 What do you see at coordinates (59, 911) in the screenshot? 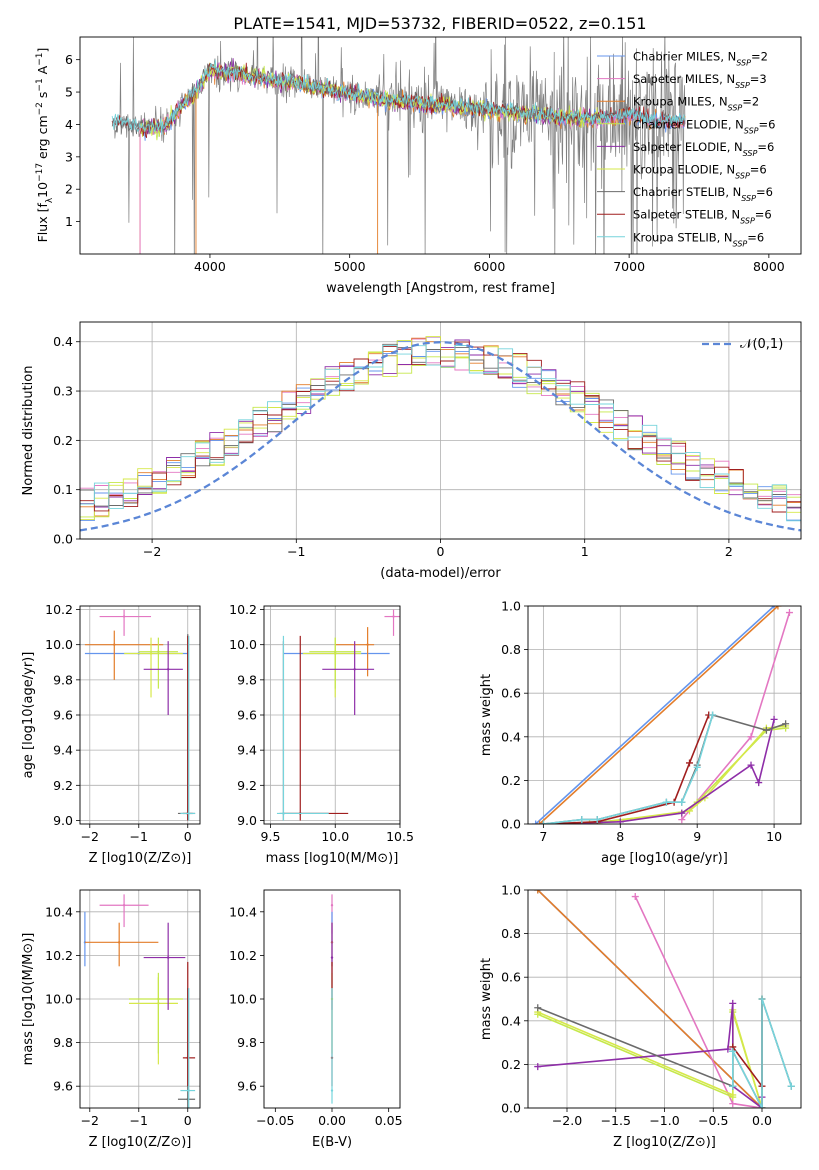
I see `y-tick-label: 10.4` at bounding box center [59, 911].